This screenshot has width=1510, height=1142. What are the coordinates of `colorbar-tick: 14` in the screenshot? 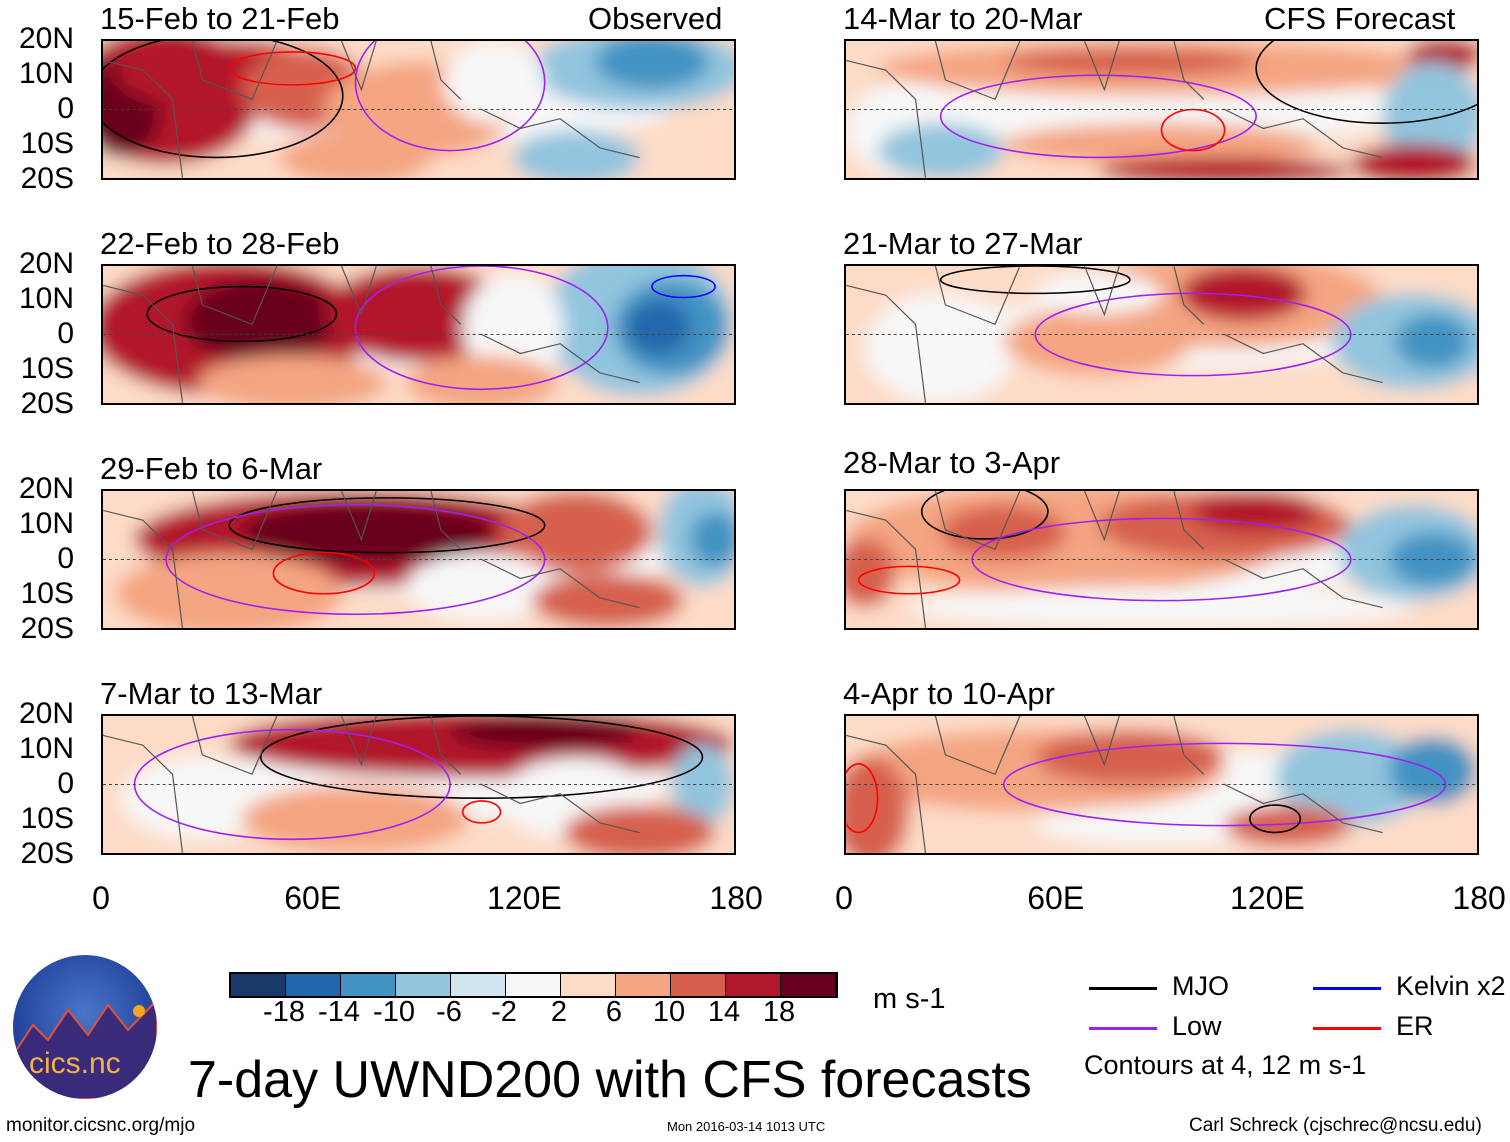 It's located at (724, 1012).